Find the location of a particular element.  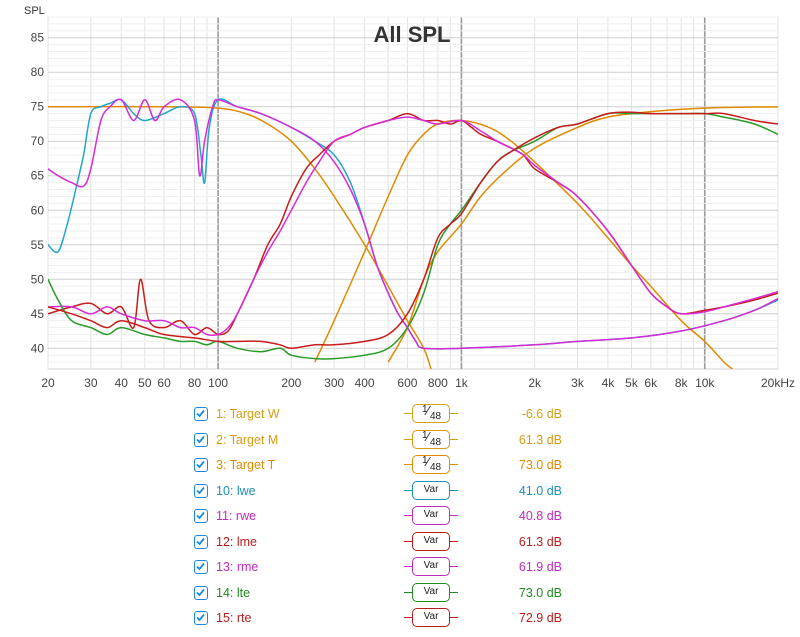

legend-row: 14: lte Var 73.0 dB is located at coordinates (404, 593).